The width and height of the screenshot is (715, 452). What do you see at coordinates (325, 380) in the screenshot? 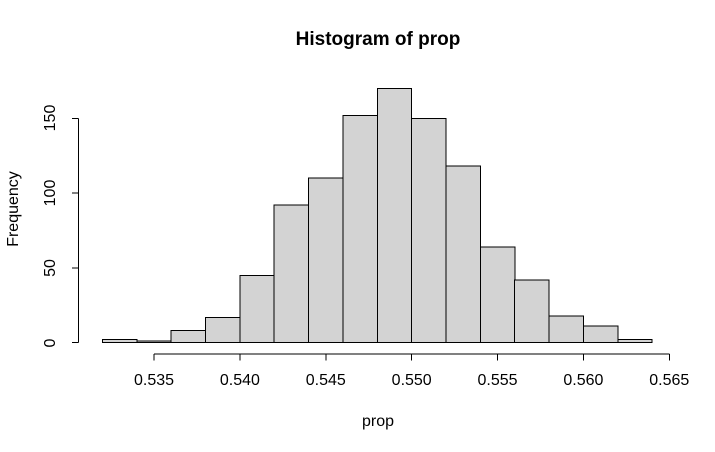
I see `x-tick-label: 0.545` at bounding box center [325, 380].